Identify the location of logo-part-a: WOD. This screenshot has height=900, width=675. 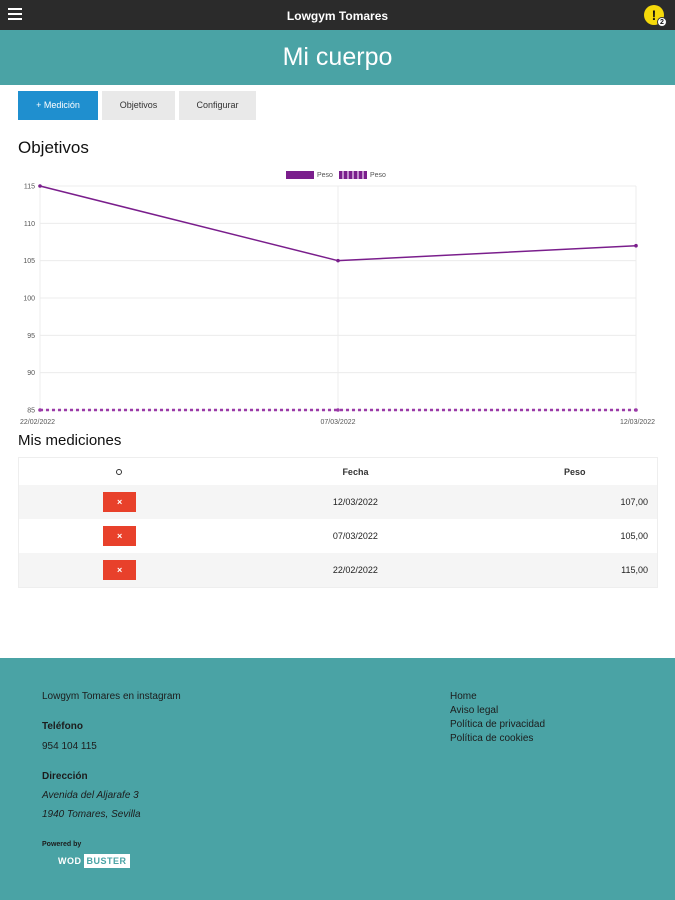
(70, 861).